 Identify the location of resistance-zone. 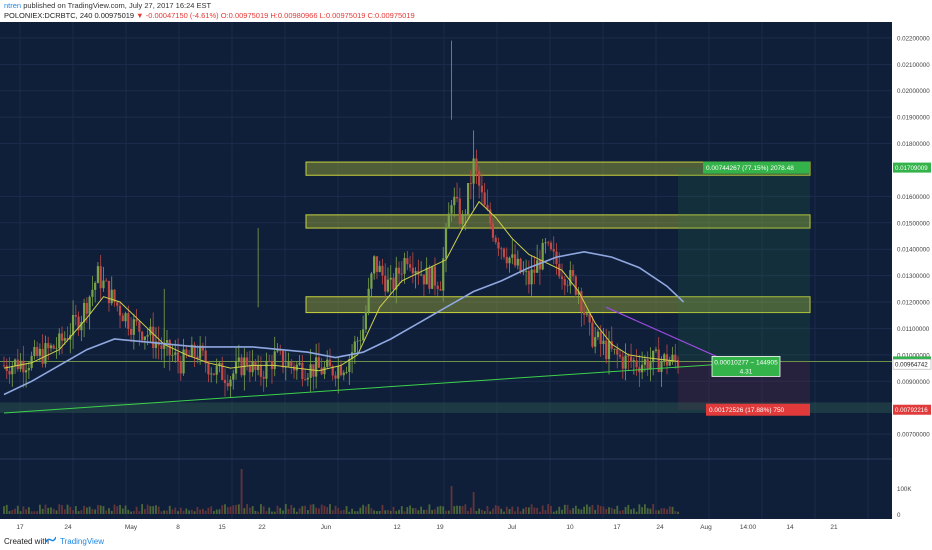
(558, 305).